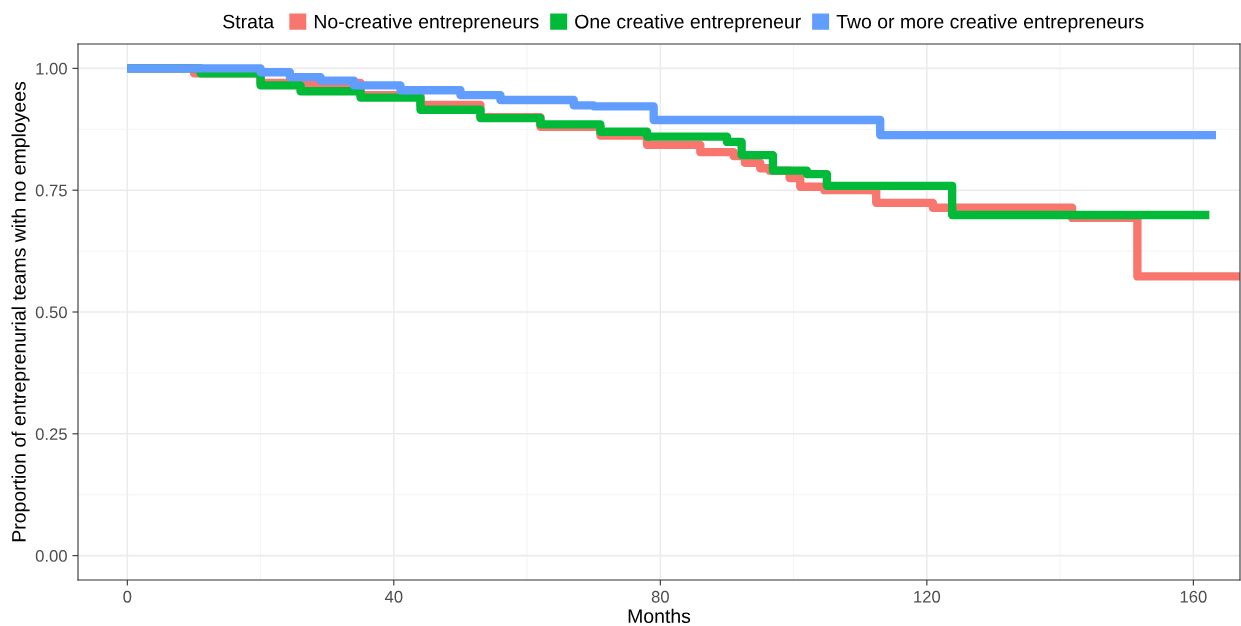  Describe the element at coordinates (249, 21) in the screenshot. I see `legend-title: Strata` at that location.